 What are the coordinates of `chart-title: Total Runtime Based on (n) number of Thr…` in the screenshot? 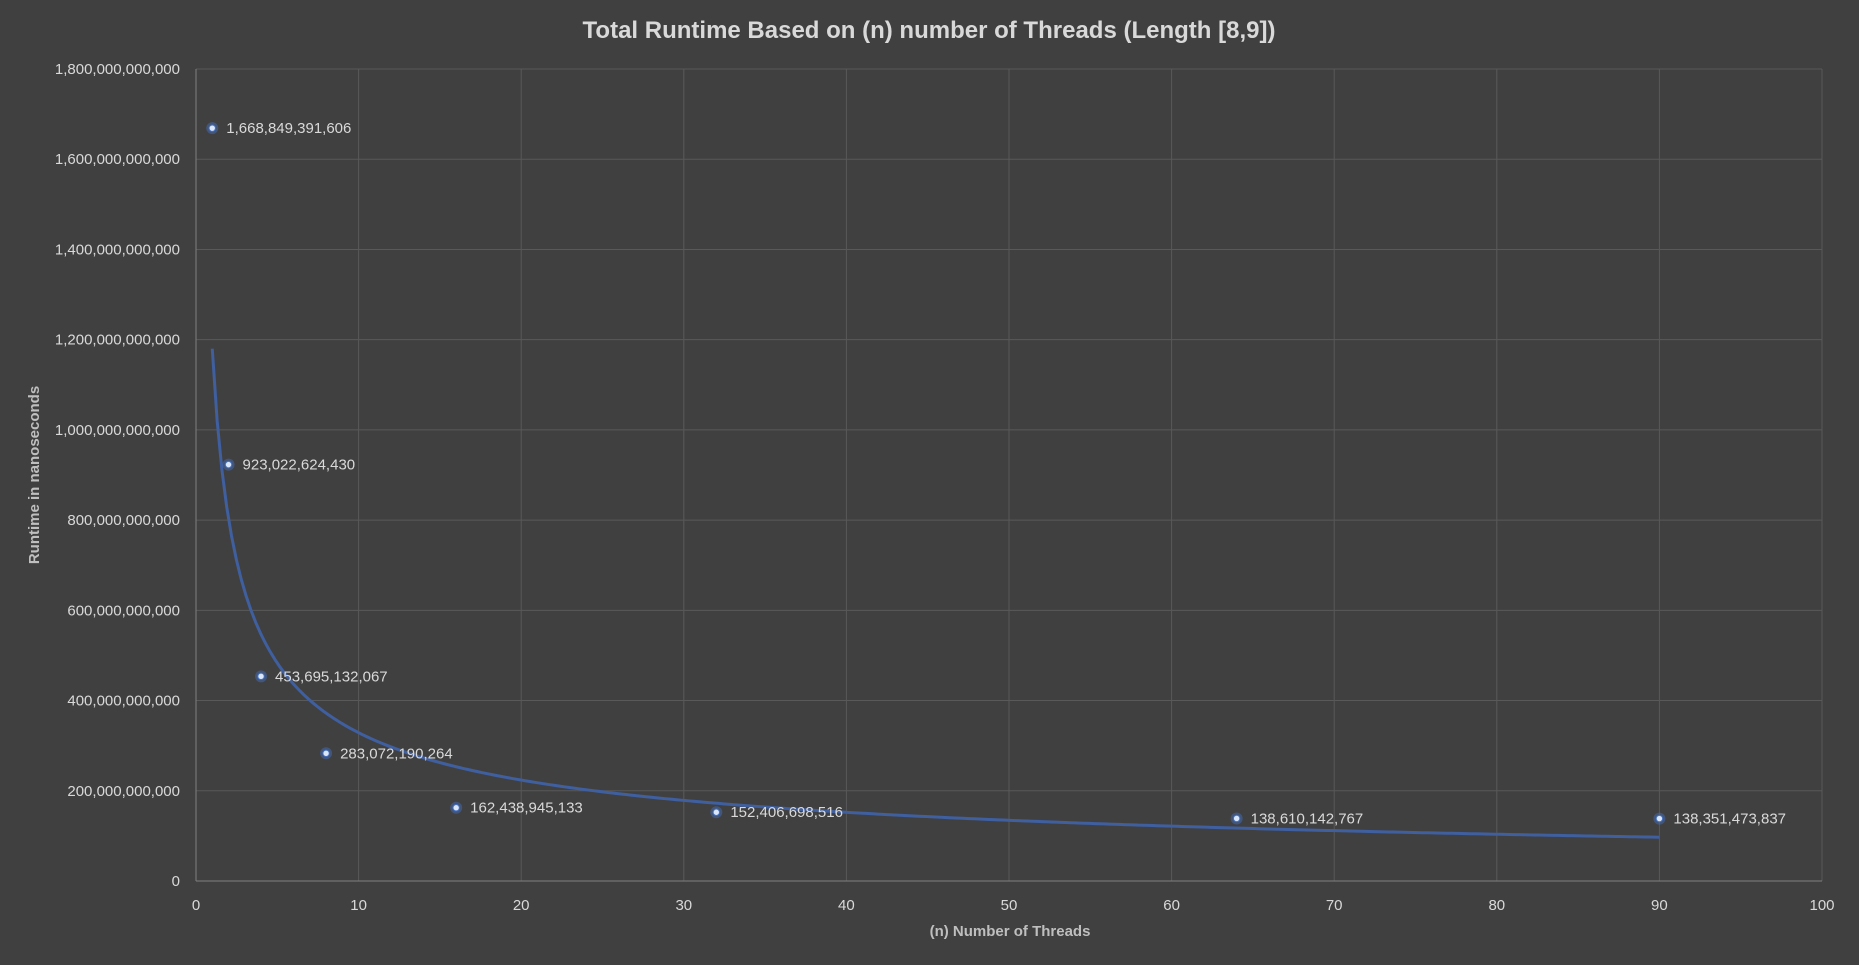 It's located at (929, 30).